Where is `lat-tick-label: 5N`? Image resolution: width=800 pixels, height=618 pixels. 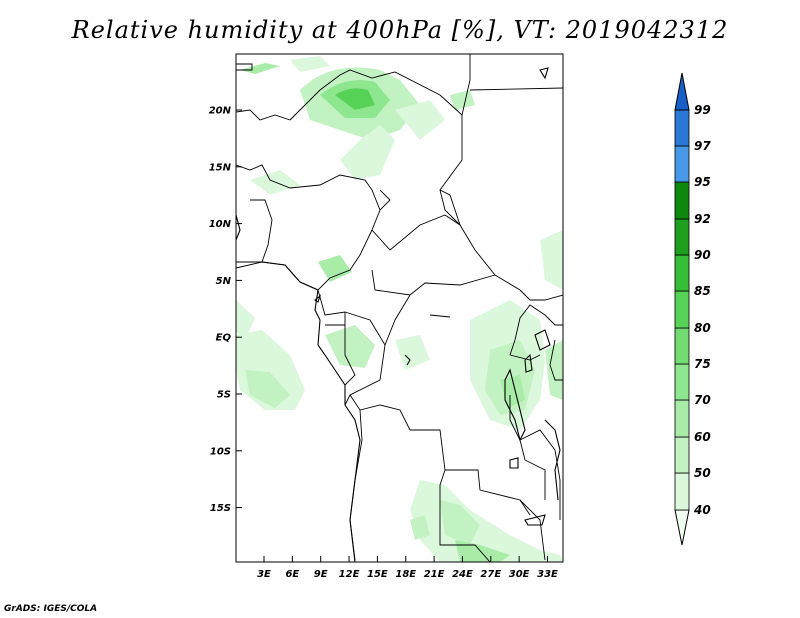
lat-tick-label: 5N is located at coordinates (224, 281).